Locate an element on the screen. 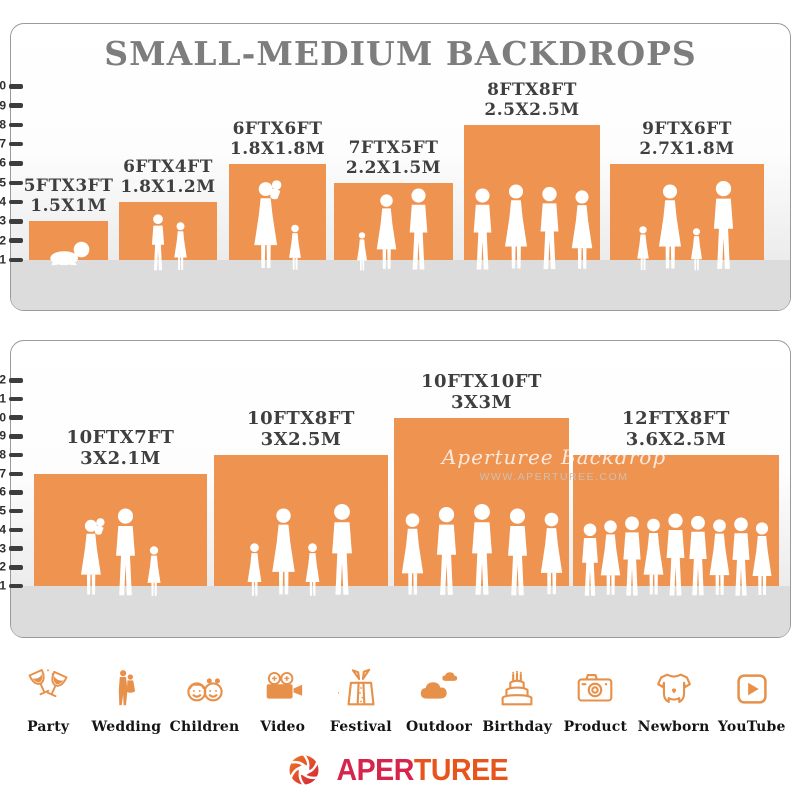 The height and width of the screenshot is (800, 800). party-icon is located at coordinates (48, 684).